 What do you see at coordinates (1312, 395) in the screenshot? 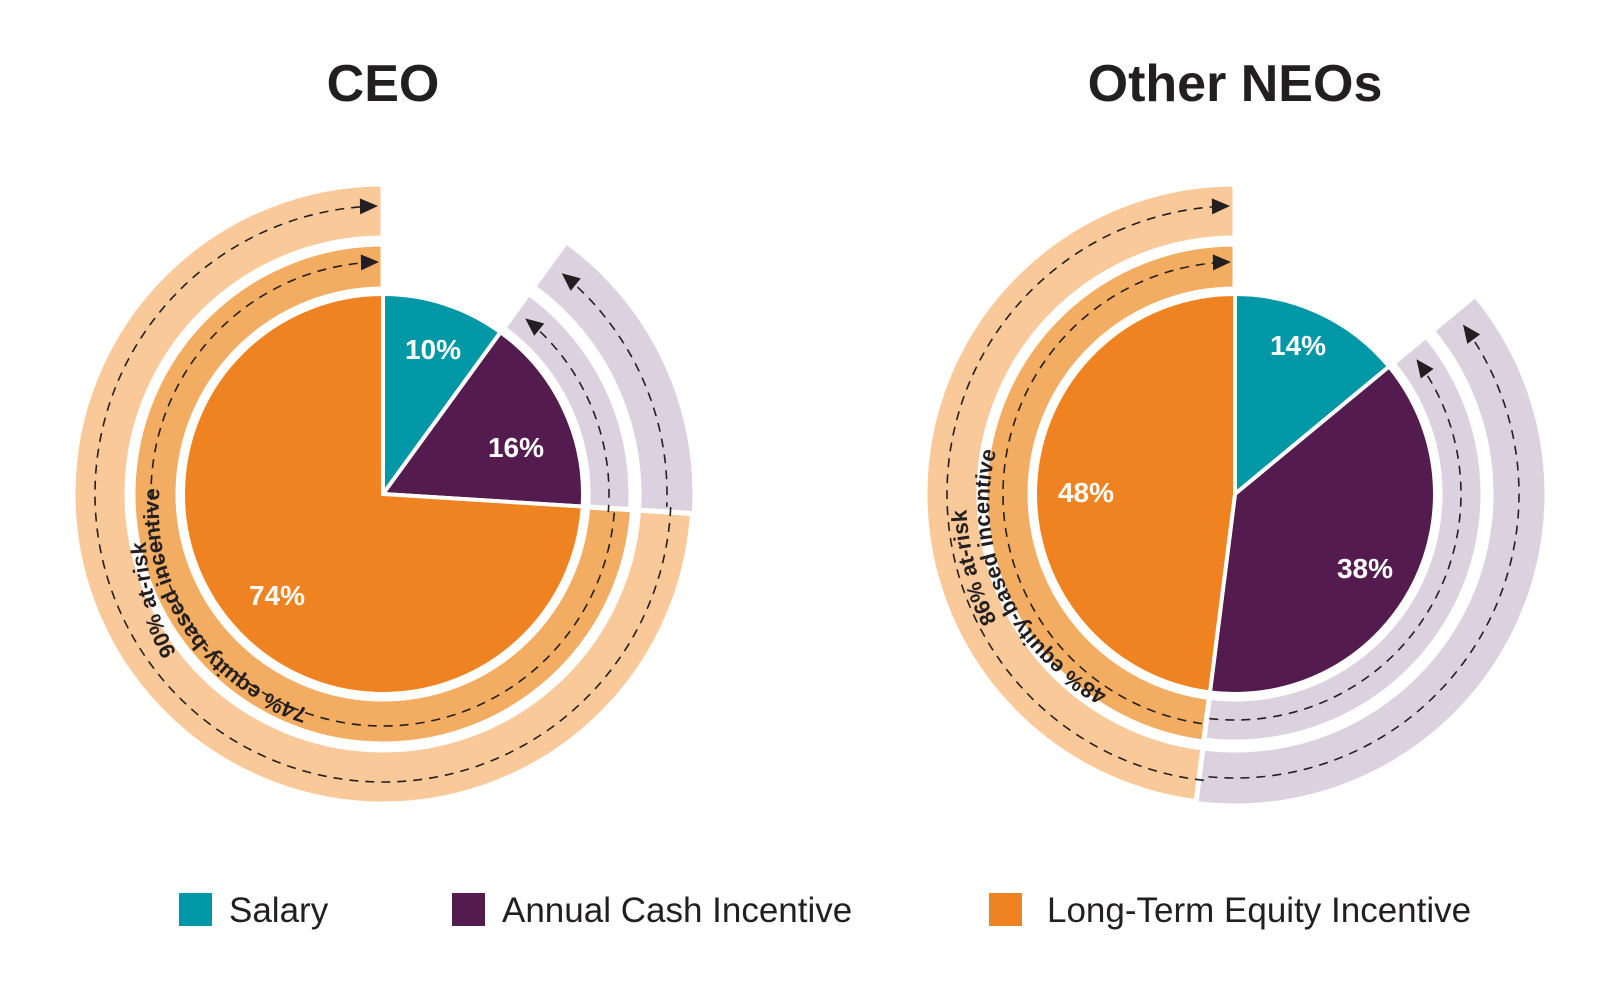
I see `neo-salary-slice` at bounding box center [1312, 395].